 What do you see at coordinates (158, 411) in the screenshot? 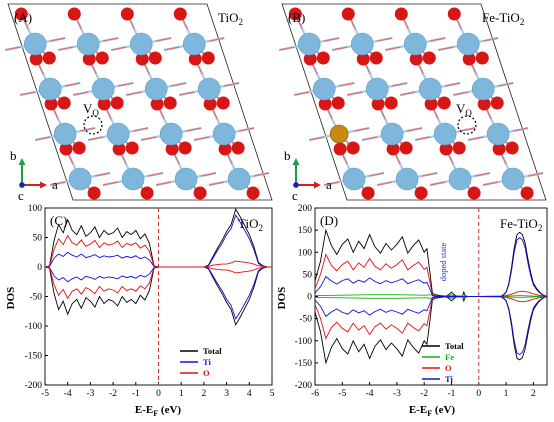
I see `x-axis-label: E-EF (eV)` at bounding box center [158, 411].